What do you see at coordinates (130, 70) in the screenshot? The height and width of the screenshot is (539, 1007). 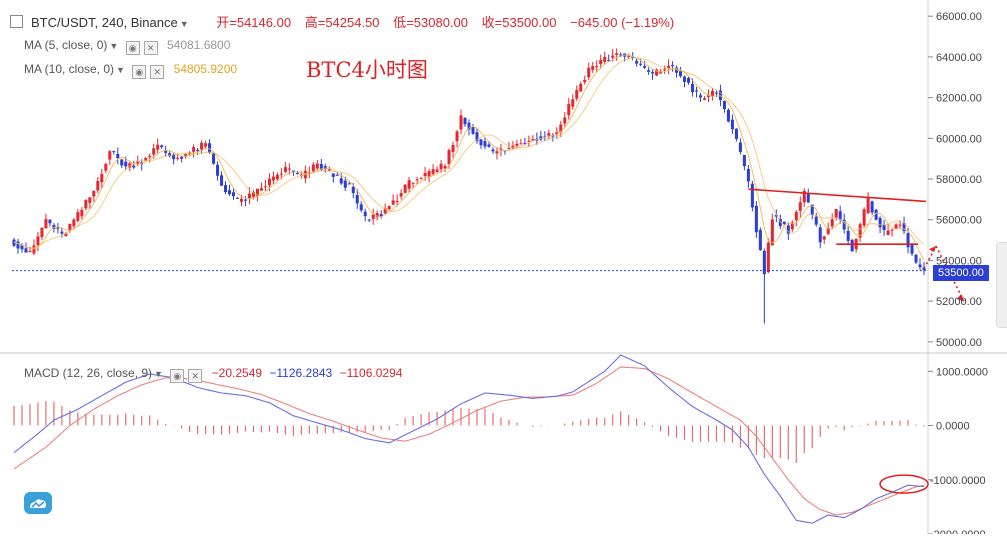 I see `ma10-legend: MA (10, close, 0) ▼ ◉ ✕ 54805.9200` at bounding box center [130, 70].